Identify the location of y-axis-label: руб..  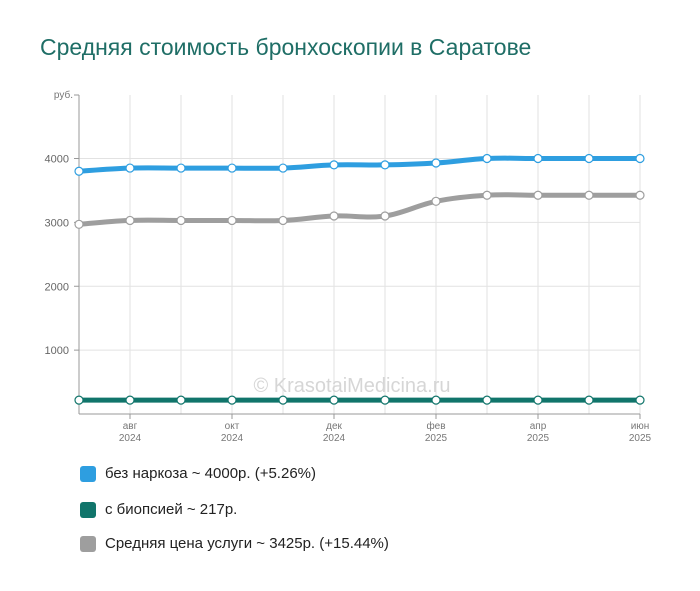
(63, 95).